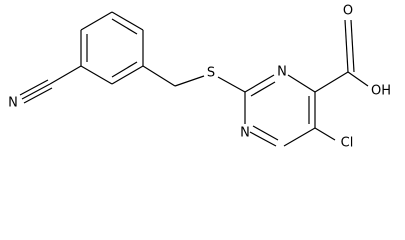 The height and width of the screenshot is (240, 405). I want to click on atom-label: Cl, so click(347, 143).